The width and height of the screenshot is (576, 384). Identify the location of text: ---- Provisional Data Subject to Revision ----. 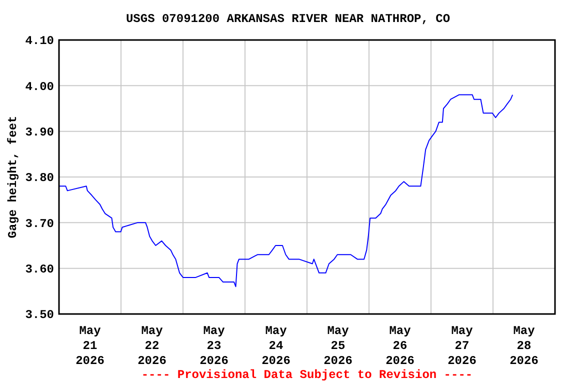
(307, 375).